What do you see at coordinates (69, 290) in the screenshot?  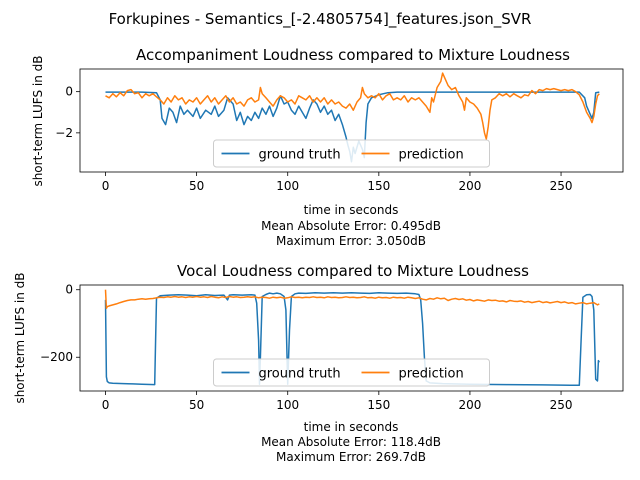 I see `vocal-ytick-label: 0` at bounding box center [69, 290].